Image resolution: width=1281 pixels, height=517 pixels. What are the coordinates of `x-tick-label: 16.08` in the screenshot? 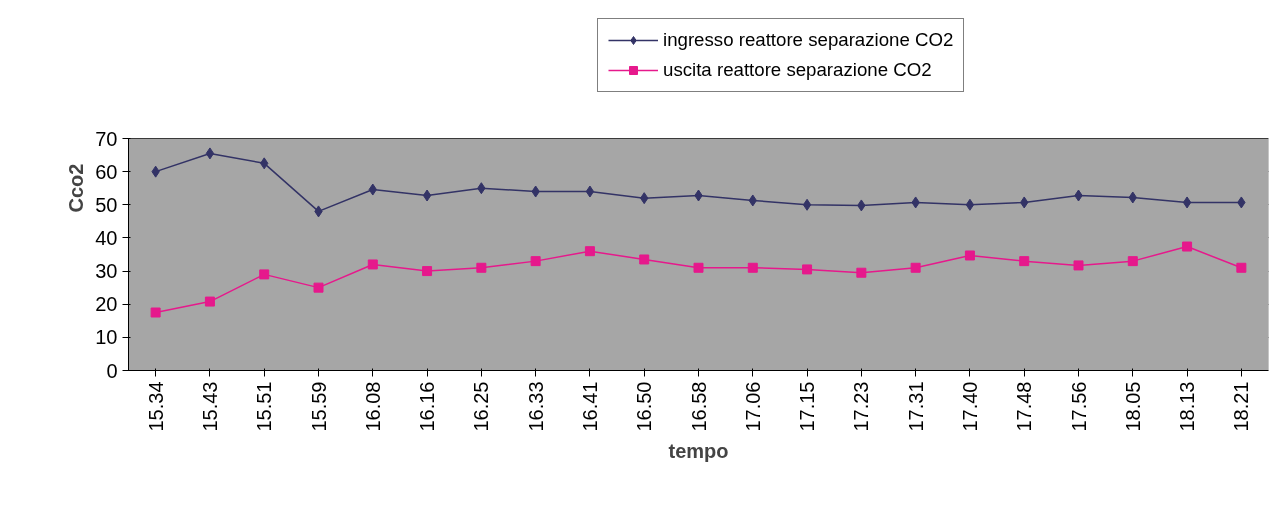 It's located at (372, 406).